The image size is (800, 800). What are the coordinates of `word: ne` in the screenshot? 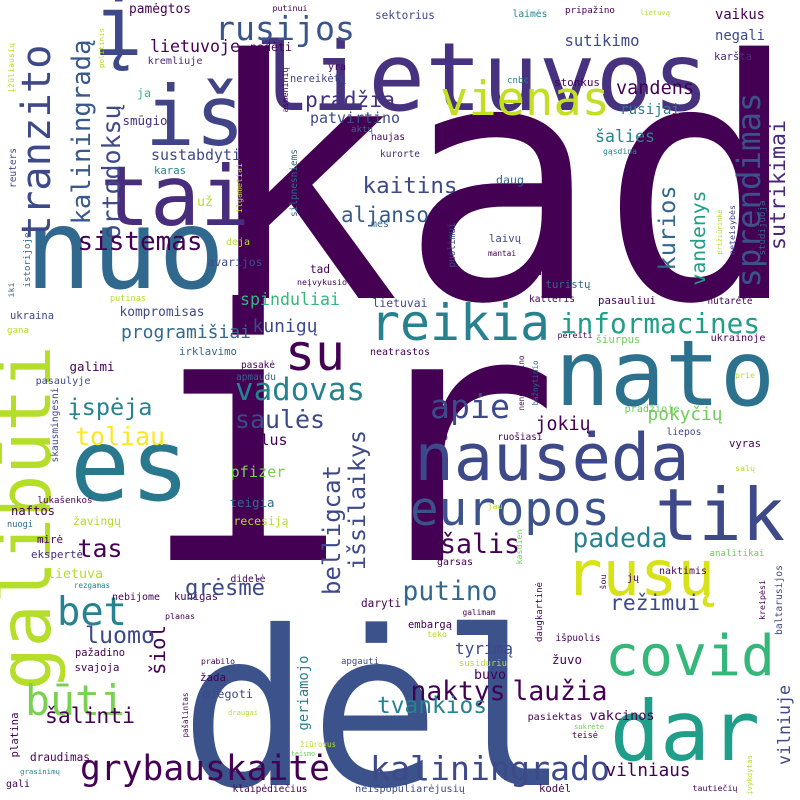 It's located at (548, 269).